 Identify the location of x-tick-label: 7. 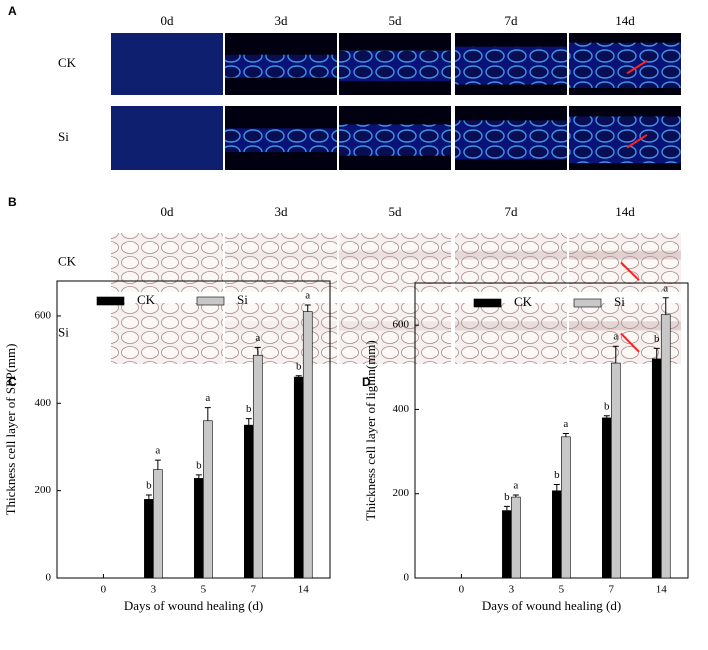
(612, 590).